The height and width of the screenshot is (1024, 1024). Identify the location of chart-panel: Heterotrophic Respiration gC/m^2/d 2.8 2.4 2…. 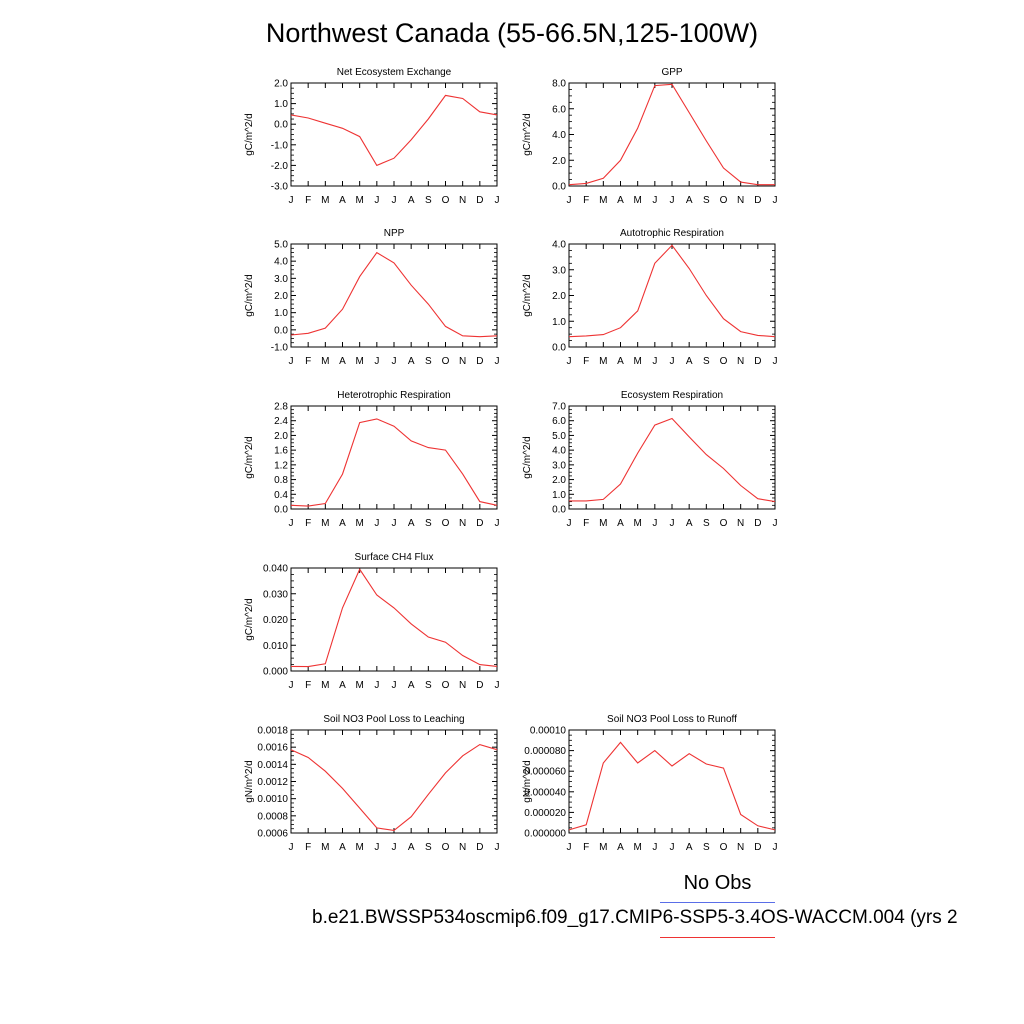
(372, 459).